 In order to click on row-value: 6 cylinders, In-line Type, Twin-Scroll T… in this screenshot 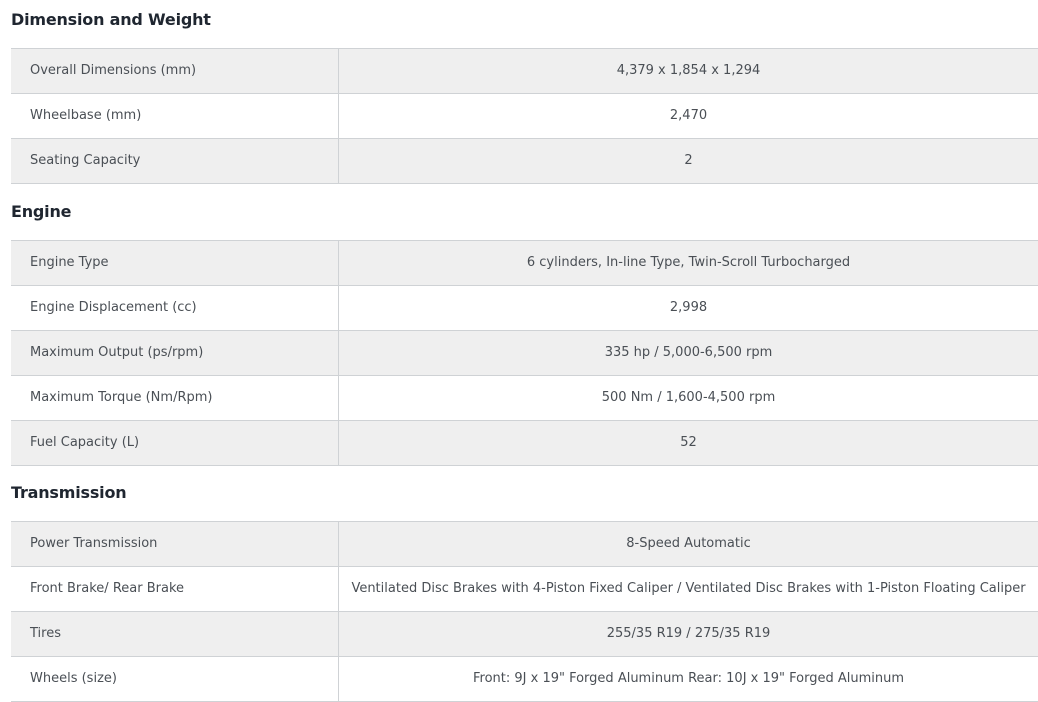, I will do `click(688, 262)`.